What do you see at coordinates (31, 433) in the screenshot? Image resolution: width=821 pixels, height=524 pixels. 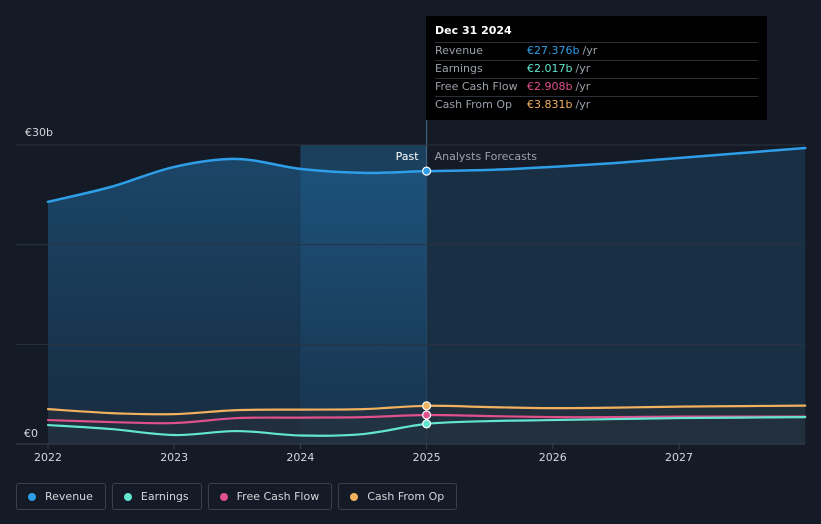 I see `y-tick-label-zero: €0` at bounding box center [31, 433].